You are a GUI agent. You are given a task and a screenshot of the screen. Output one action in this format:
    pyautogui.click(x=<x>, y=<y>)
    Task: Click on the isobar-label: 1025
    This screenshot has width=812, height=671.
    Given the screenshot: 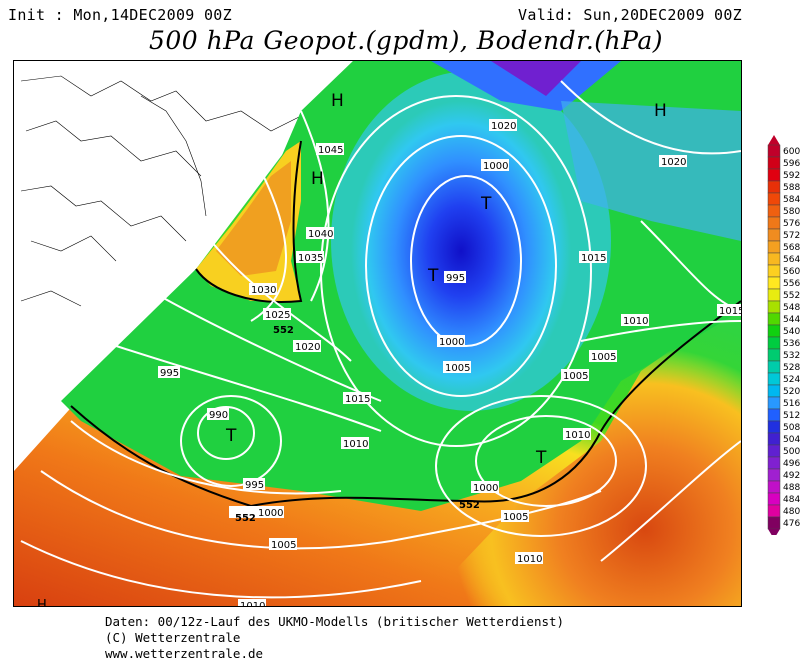 What is the action you would take?
    pyautogui.click(x=277, y=315)
    